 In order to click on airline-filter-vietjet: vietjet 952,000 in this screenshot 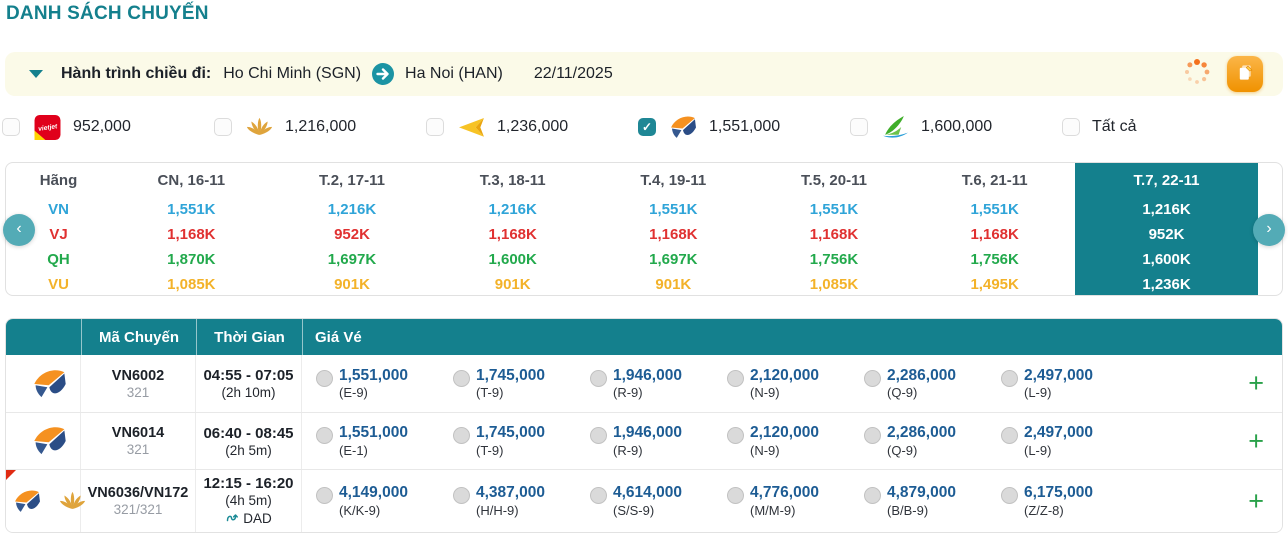, I will do `click(108, 127)`.